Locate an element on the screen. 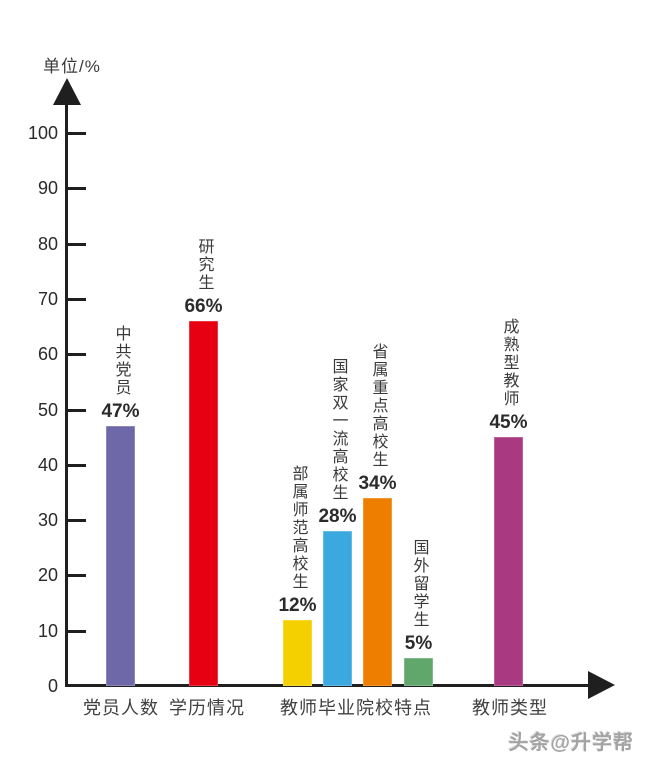  y-axis-tick-label: 80 is located at coordinates (47, 243).